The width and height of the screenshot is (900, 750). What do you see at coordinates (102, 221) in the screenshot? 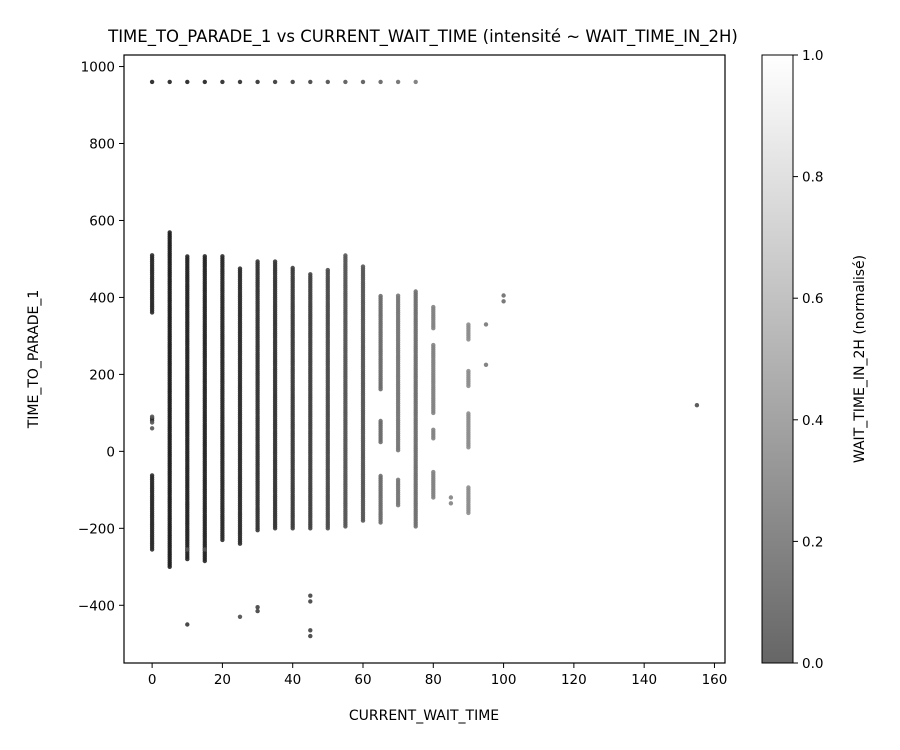
I see `y-tick-label: 600` at bounding box center [102, 221].